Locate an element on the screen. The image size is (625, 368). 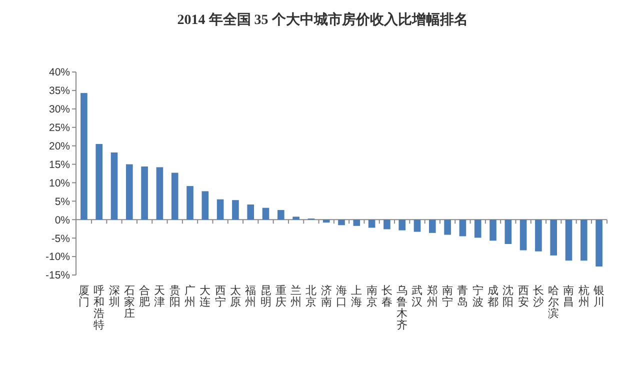
x-tick-label: 长沙 is located at coordinates (538, 296).